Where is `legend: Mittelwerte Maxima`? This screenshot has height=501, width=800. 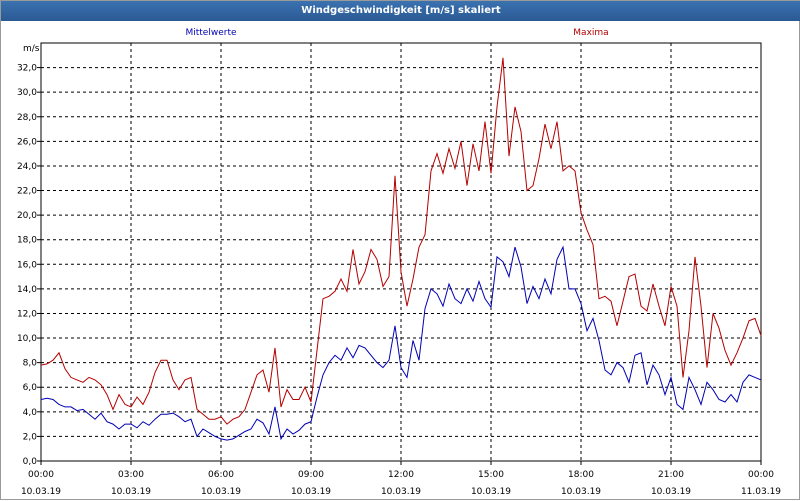 legend: Mittelwerte Maxima is located at coordinates (396, 33).